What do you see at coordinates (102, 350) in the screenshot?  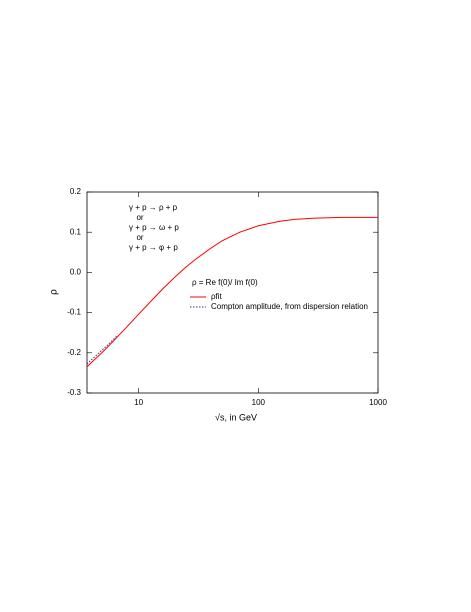 I see `line-series` at bounding box center [102, 350].